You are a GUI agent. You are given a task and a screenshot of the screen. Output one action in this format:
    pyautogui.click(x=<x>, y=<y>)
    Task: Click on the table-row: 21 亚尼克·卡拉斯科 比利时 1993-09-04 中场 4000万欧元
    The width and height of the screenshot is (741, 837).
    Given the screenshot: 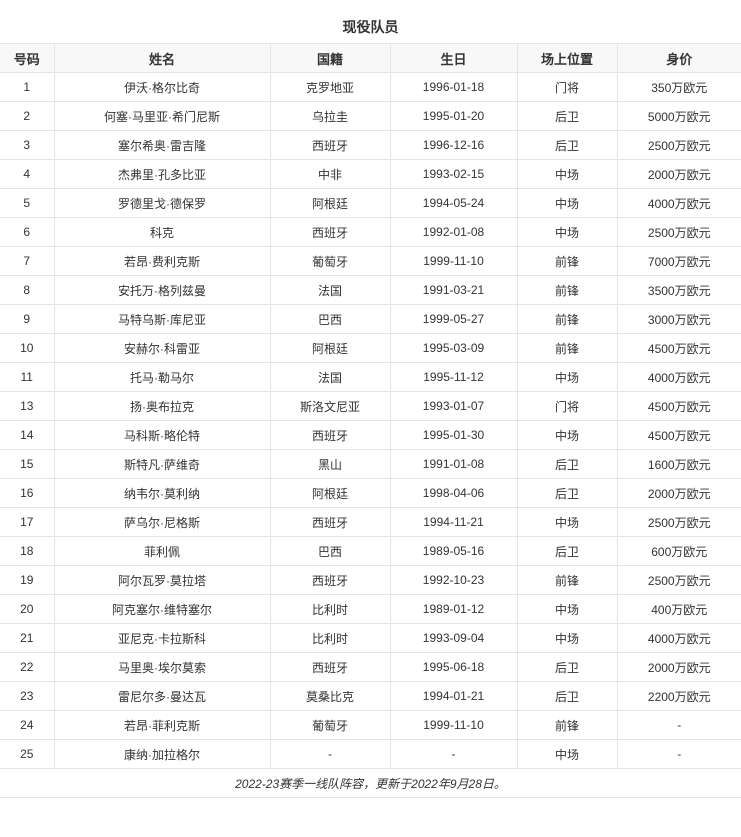 What is the action you would take?
    pyautogui.click(x=370, y=638)
    